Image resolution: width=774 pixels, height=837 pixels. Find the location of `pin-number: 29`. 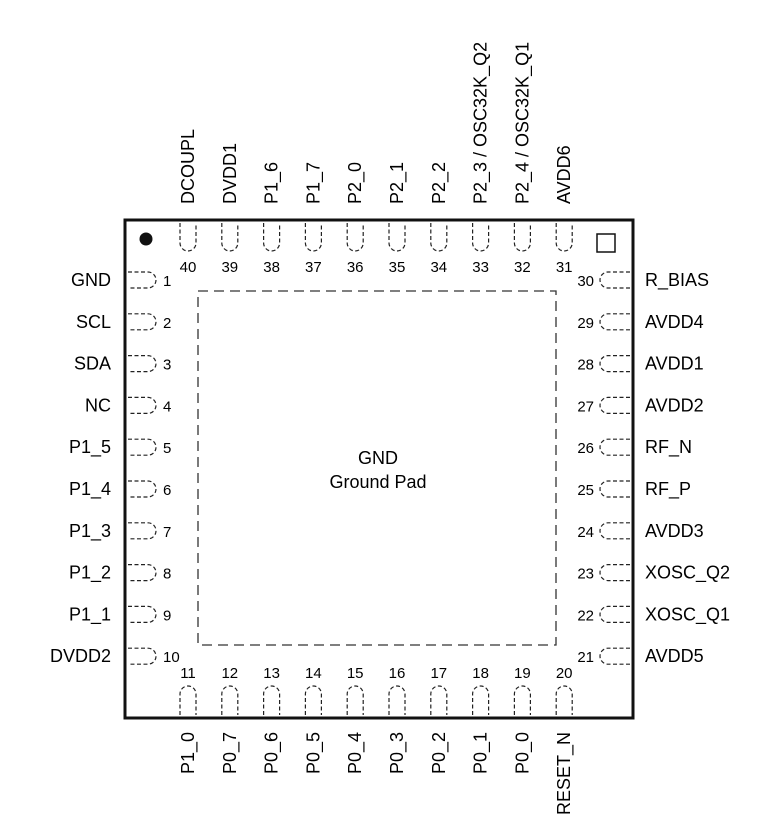

pin-number: 29 is located at coordinates (585, 323).